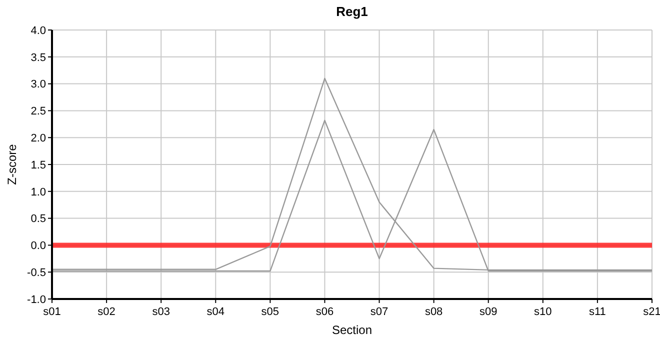  I want to click on x-tick-label: s08, so click(433, 312).